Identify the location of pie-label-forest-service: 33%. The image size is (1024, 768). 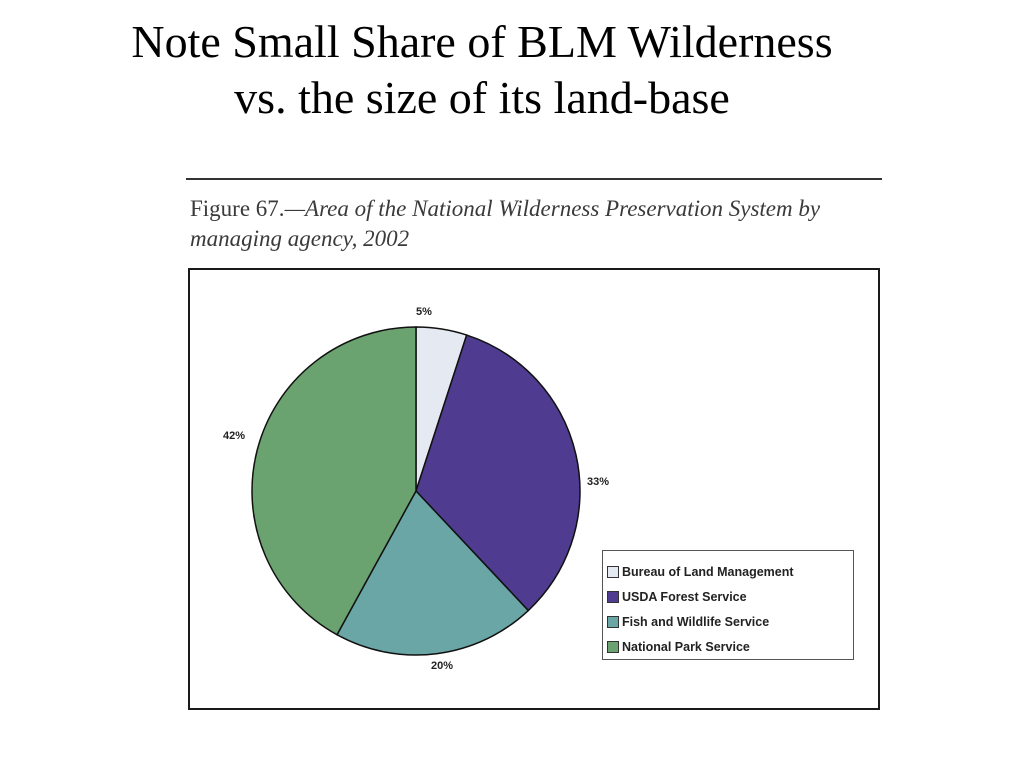
(598, 482).